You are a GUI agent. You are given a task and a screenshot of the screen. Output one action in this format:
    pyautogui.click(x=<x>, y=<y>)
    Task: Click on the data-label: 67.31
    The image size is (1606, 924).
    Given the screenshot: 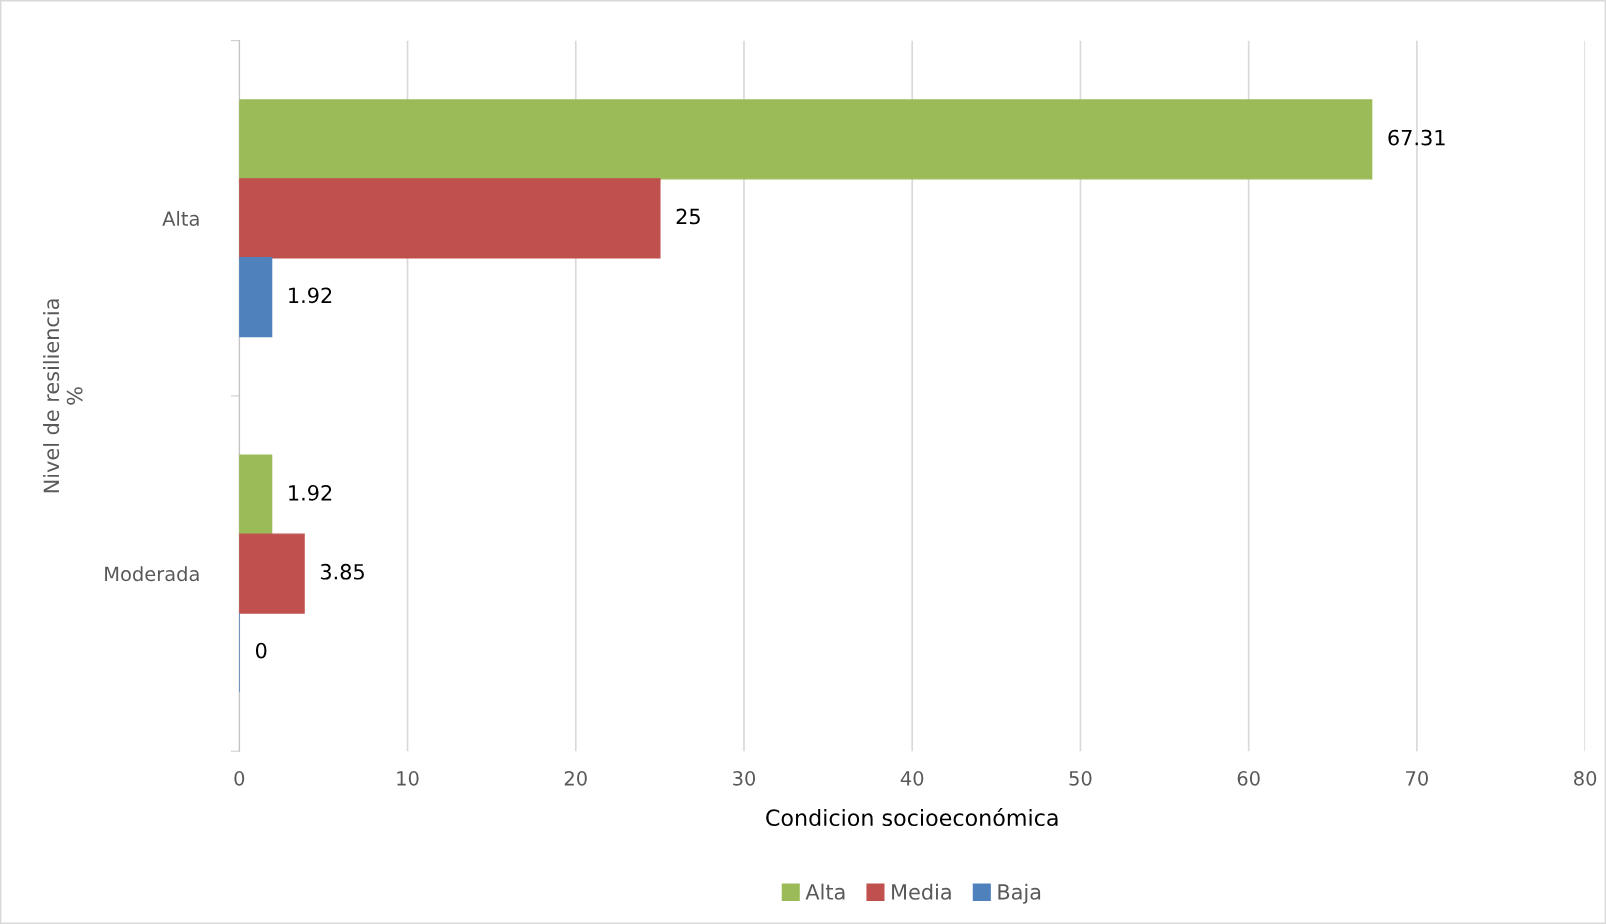 What is the action you would take?
    pyautogui.click(x=1416, y=137)
    